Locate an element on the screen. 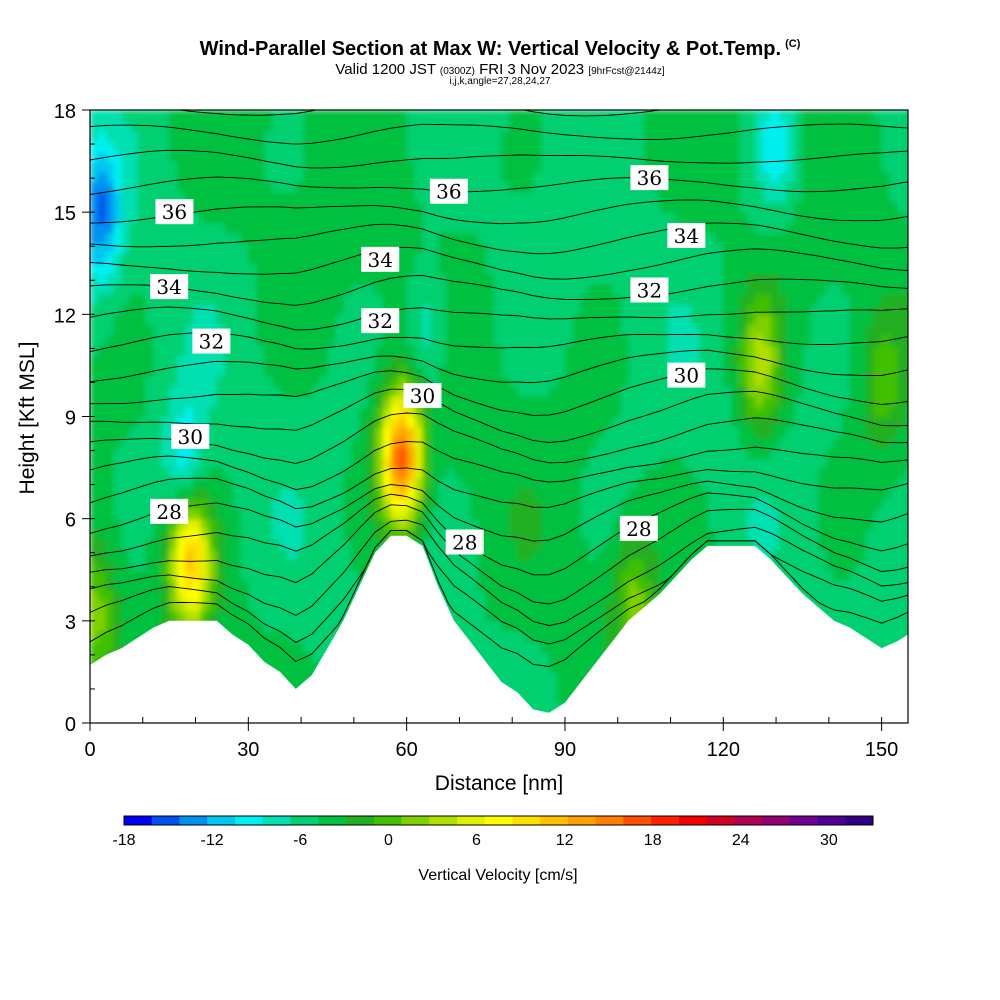 This screenshot has width=1000, height=1000. x-tick-label: 30 is located at coordinates (248, 750).